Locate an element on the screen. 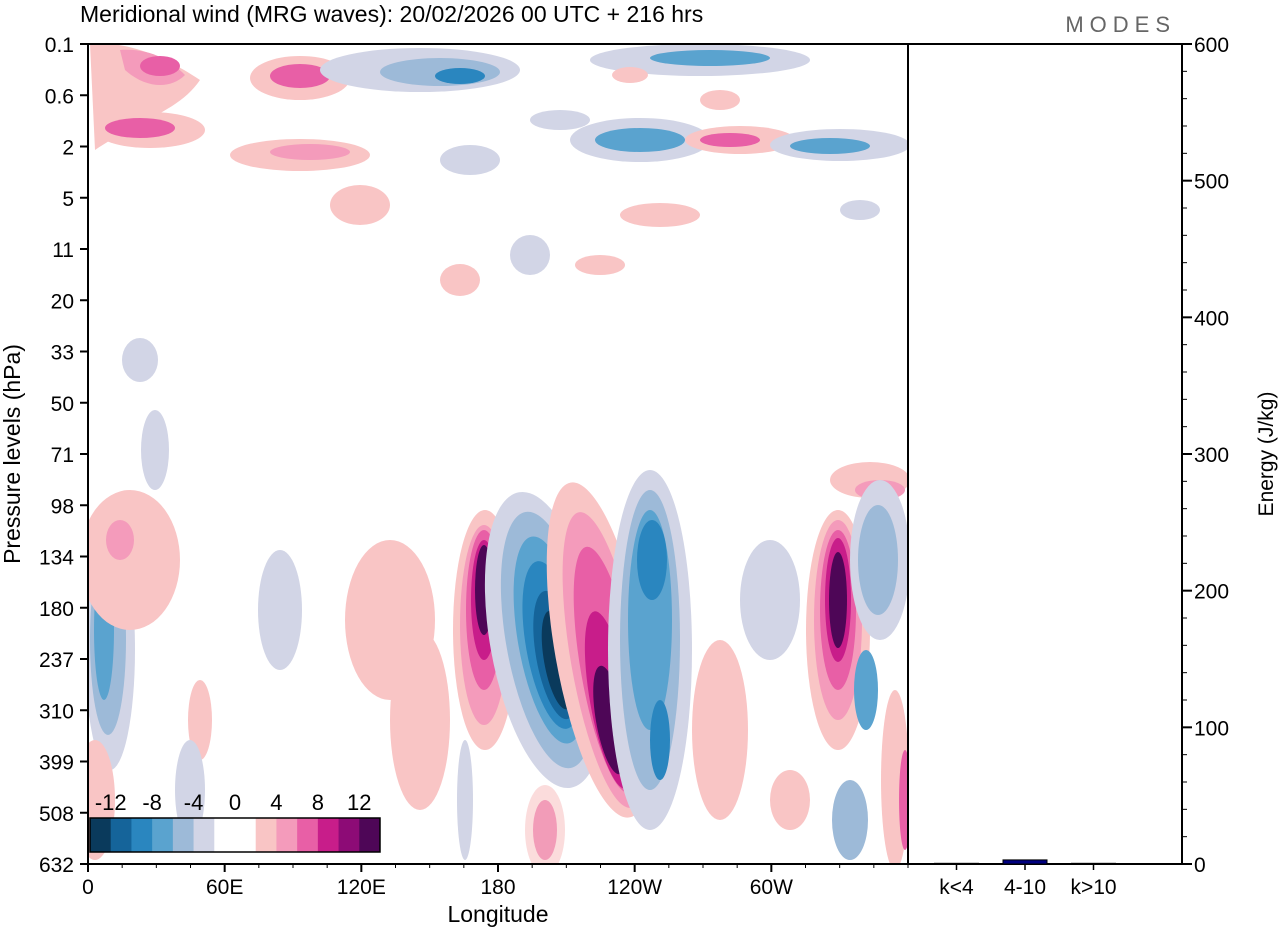 The height and width of the screenshot is (930, 1280). colorbar-label: -4 is located at coordinates (194, 802).